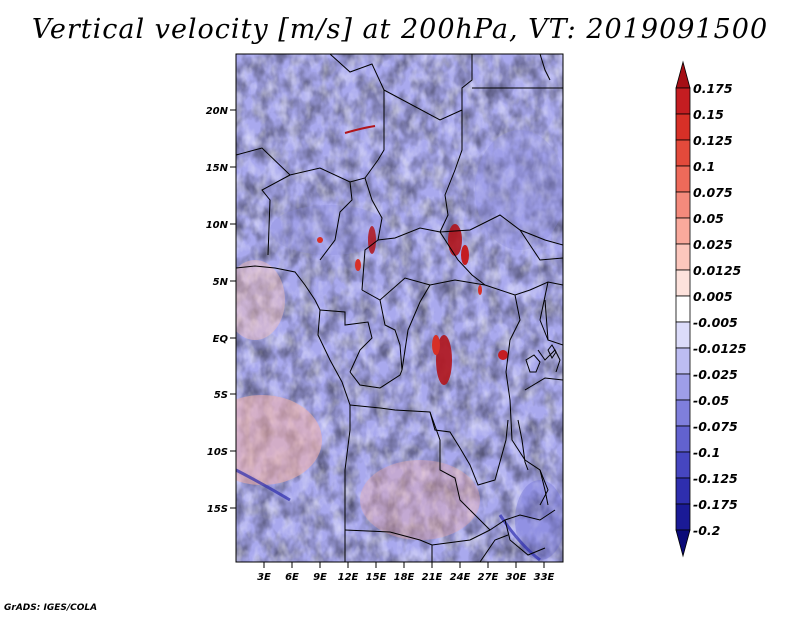 The image size is (800, 618). I want to click on lat-label: 10N, so click(217, 225).